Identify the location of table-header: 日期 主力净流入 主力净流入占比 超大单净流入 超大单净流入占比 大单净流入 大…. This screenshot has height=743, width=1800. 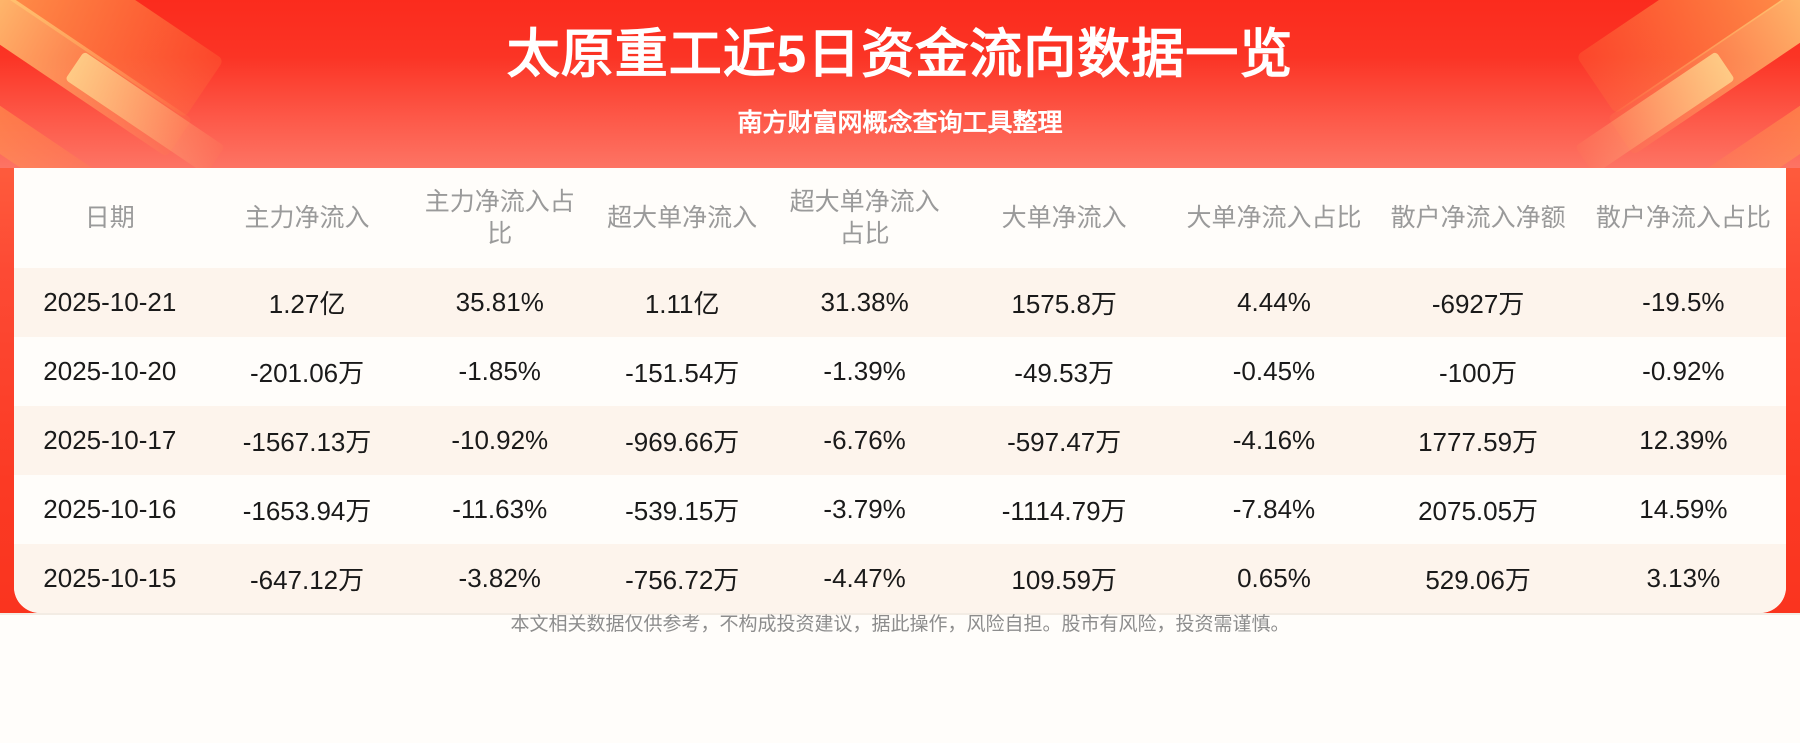
(900, 218).